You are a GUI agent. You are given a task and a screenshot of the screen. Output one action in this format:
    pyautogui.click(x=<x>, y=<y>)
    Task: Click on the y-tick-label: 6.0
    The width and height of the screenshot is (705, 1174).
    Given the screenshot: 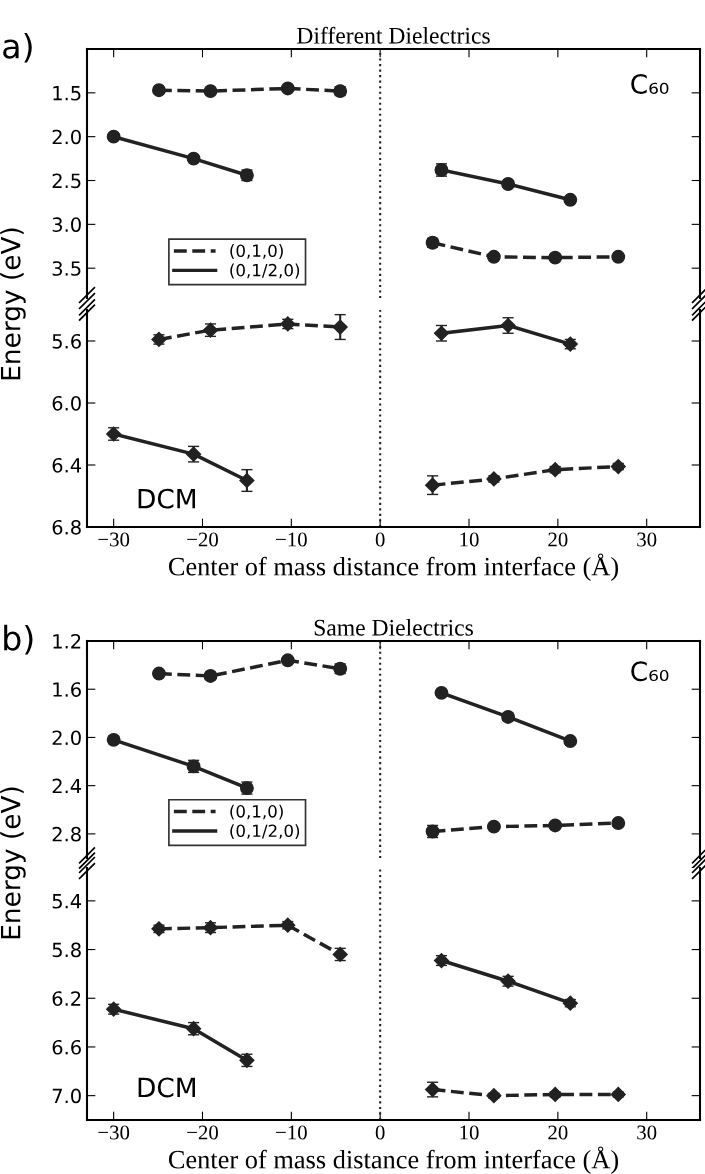 What is the action you would take?
    pyautogui.click(x=66, y=403)
    